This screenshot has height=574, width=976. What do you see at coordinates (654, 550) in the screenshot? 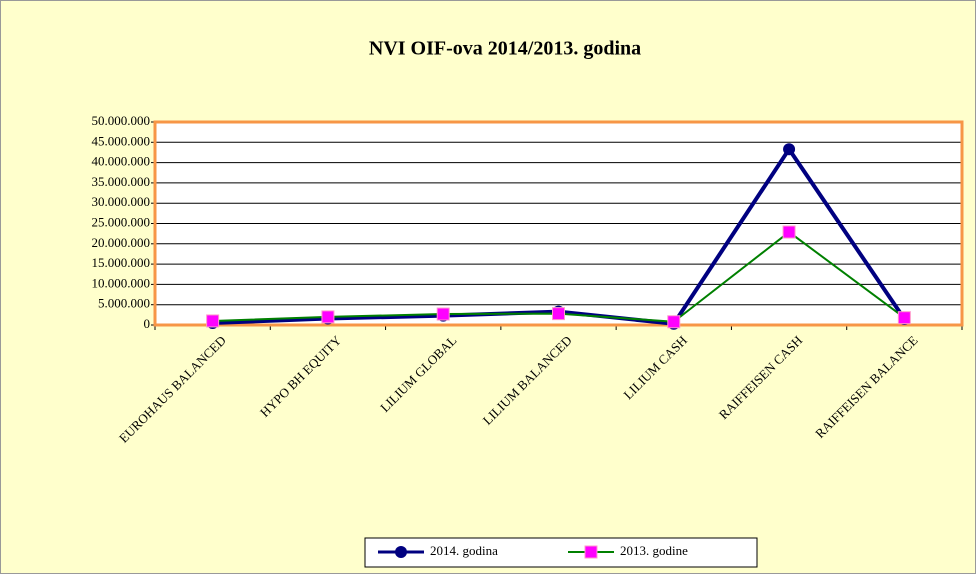
I see `legend-label: 2013. godine` at bounding box center [654, 550].